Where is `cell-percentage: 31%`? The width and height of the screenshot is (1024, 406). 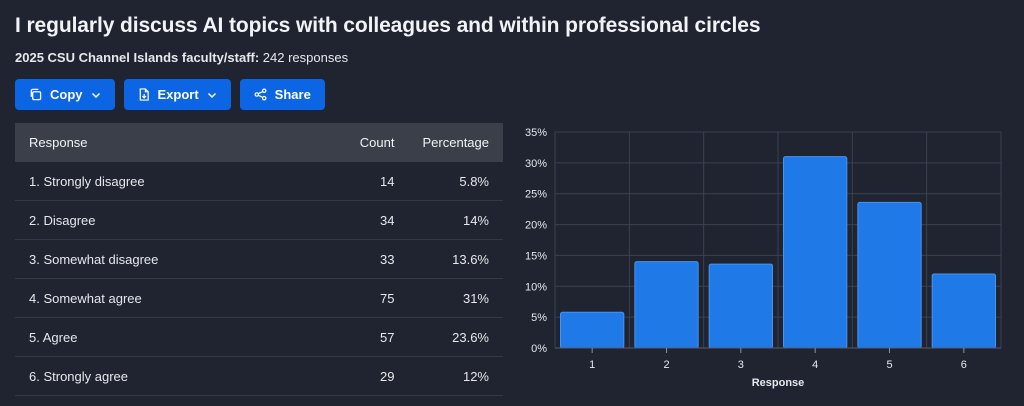 cell-percentage: 31% is located at coordinates (455, 298).